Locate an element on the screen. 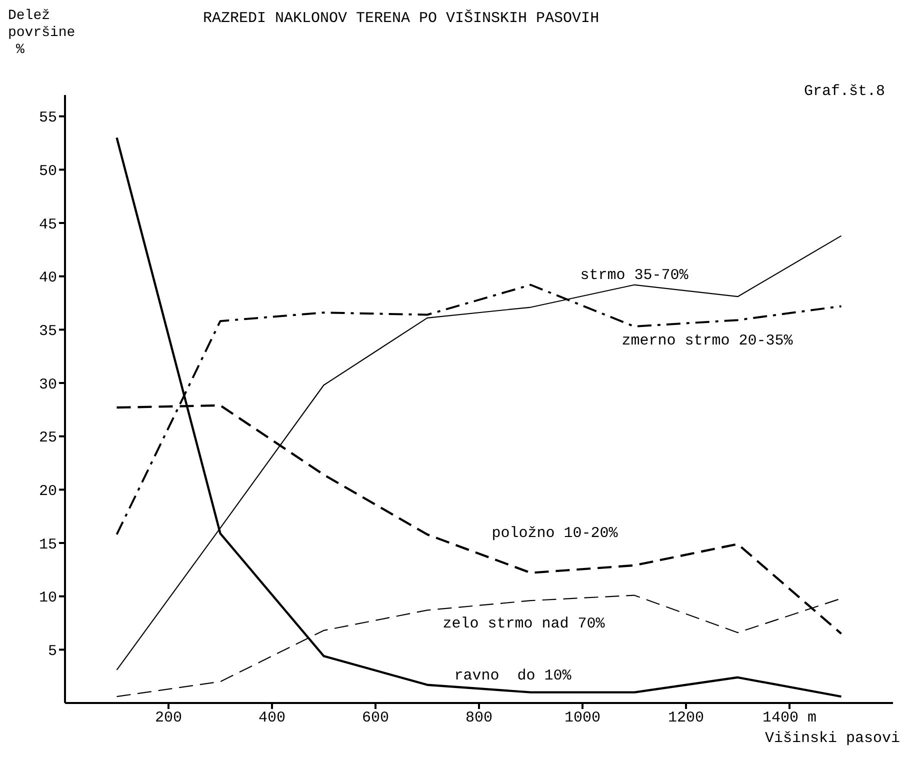  x-tick-label: 600 is located at coordinates (376, 718).